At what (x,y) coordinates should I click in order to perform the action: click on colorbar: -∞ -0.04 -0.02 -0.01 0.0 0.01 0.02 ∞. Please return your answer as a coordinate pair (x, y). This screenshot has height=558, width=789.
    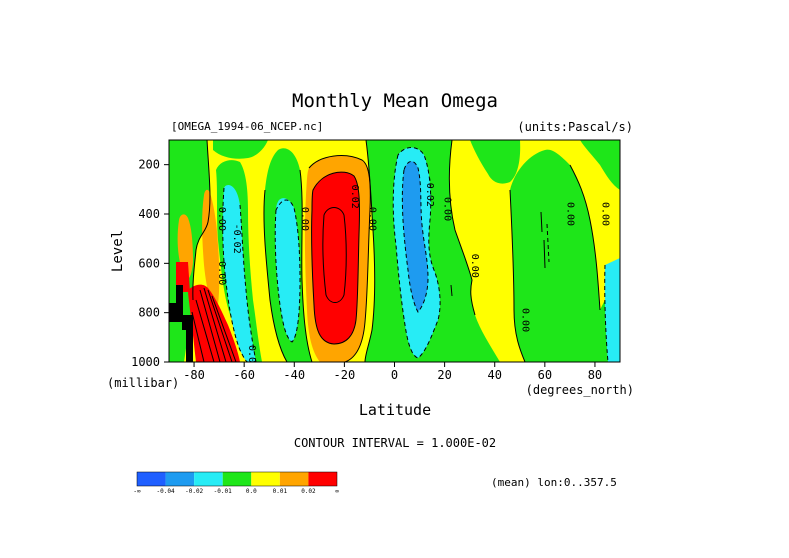
    Looking at the image, I should click on (236, 483).